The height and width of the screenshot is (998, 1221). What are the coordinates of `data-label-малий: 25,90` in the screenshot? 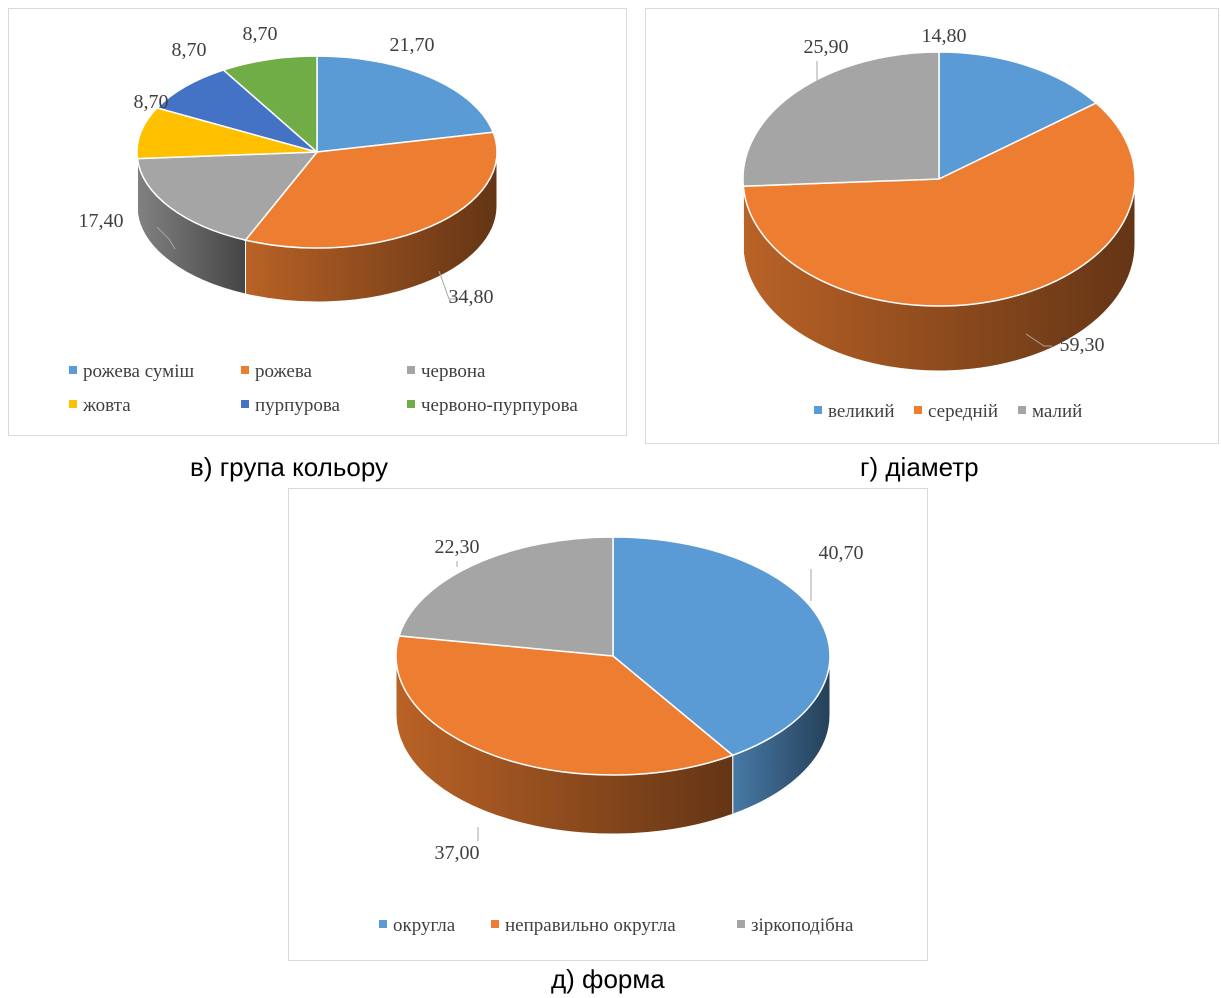 It's located at (826, 47).